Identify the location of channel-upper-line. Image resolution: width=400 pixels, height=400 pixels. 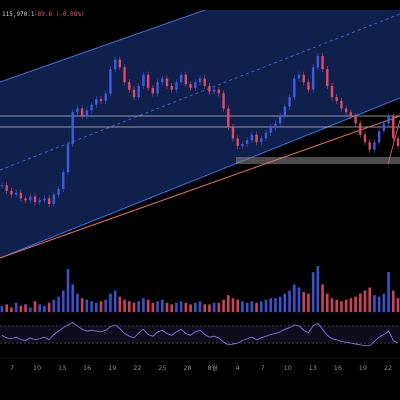
(103, 46).